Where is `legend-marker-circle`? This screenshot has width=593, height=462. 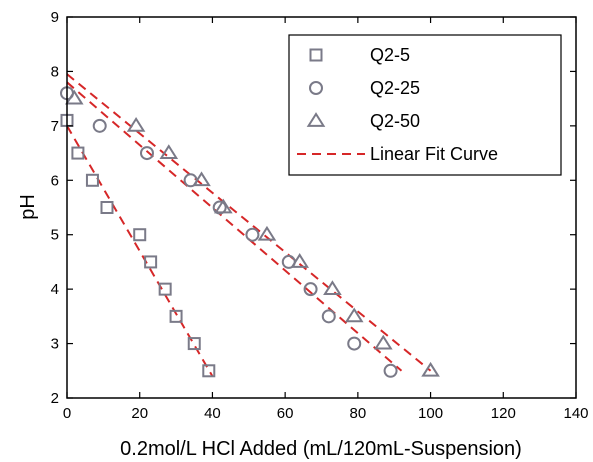 legend-marker-circle is located at coordinates (316, 88).